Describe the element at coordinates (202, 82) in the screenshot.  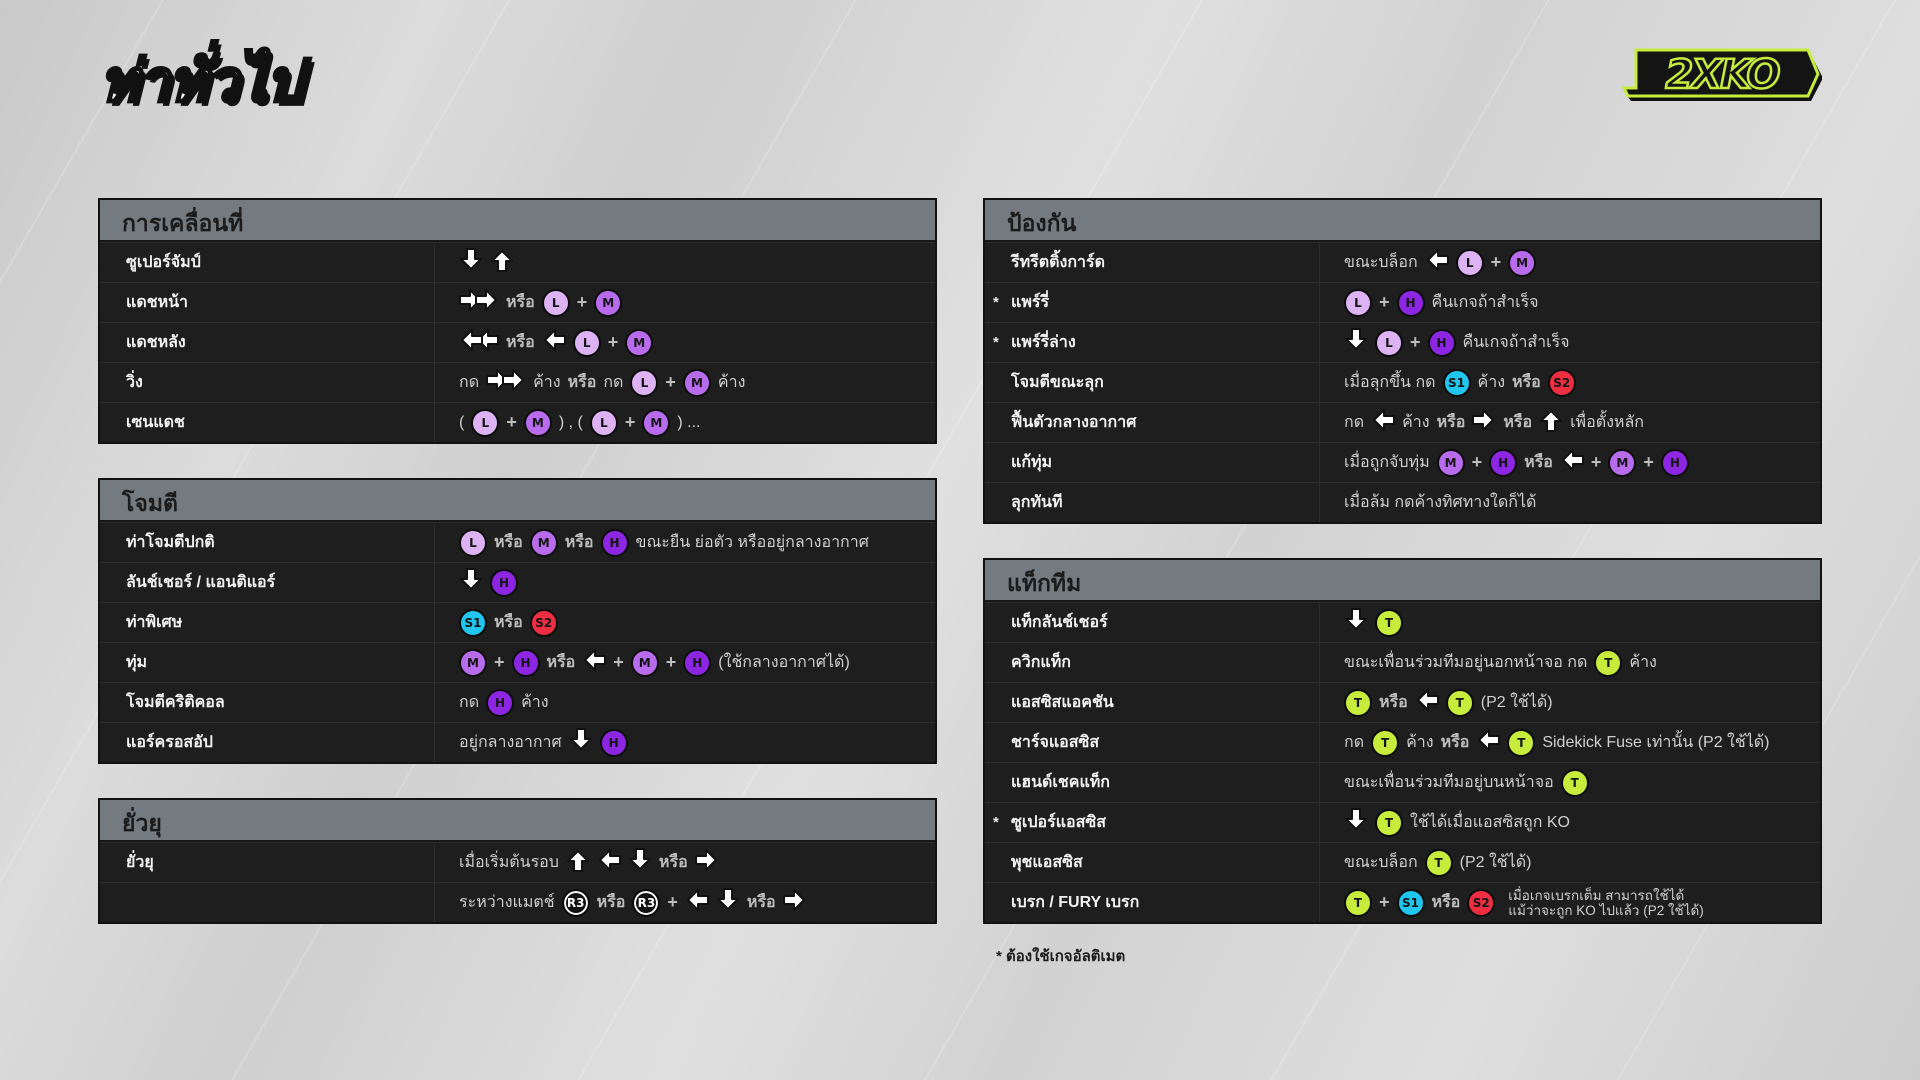
I see `page-title: ท่าทั่วไป` at that location.